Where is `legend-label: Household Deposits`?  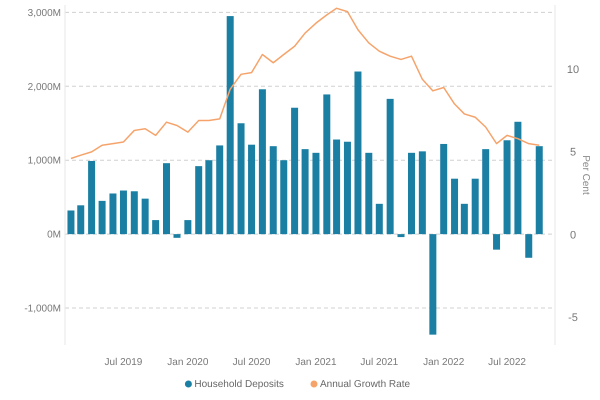
legend-label: Household Deposits is located at coordinates (239, 384).